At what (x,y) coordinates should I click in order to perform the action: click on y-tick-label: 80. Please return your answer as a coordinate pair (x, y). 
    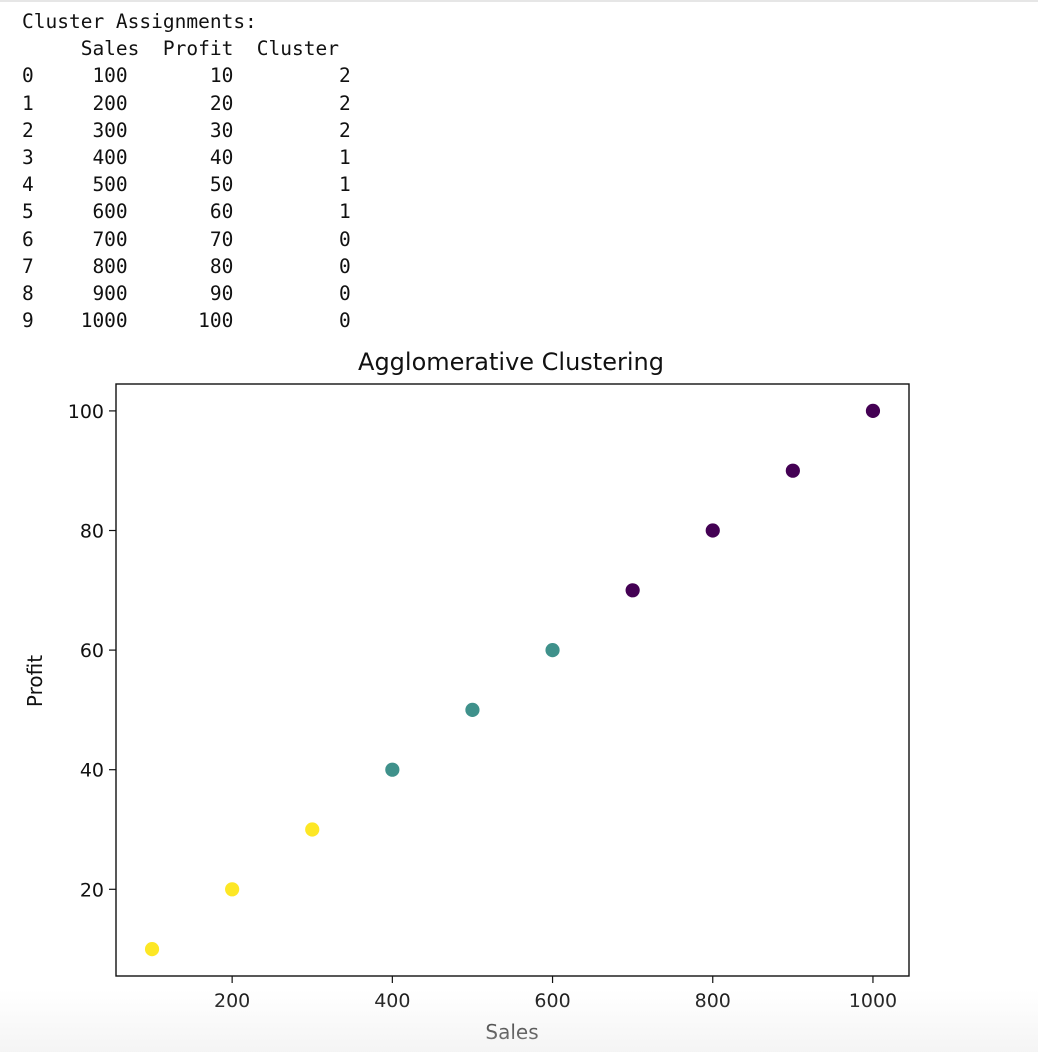
    Looking at the image, I should click on (92, 532).